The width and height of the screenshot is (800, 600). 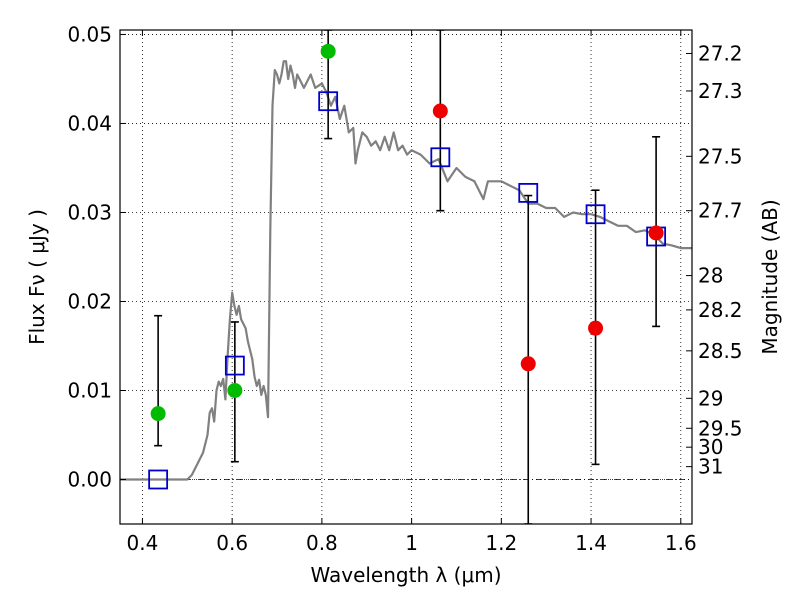 What do you see at coordinates (89, 390) in the screenshot?
I see `y-tick-label: 0.01` at bounding box center [89, 390].